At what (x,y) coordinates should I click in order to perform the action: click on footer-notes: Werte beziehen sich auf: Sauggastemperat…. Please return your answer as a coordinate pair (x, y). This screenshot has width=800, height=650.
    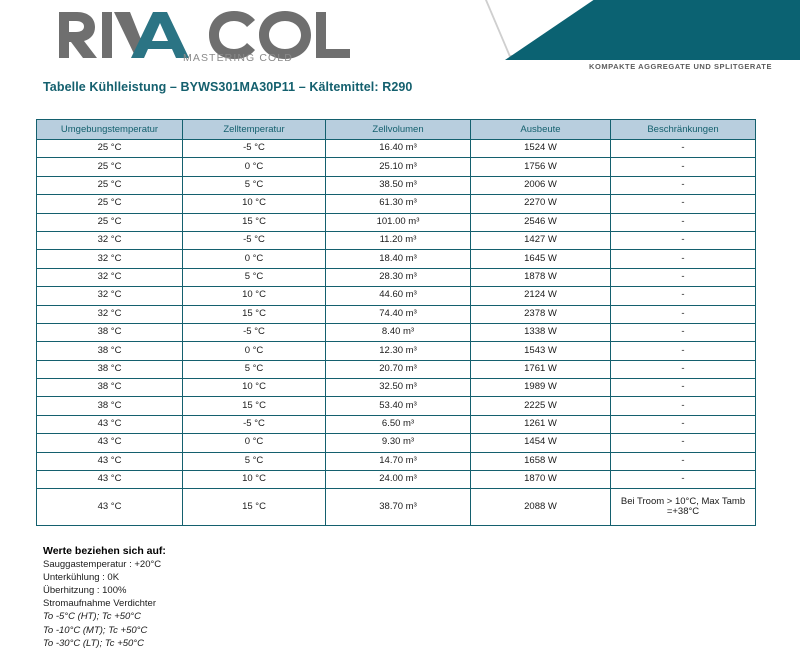
    Looking at the image, I should click on (233, 597).